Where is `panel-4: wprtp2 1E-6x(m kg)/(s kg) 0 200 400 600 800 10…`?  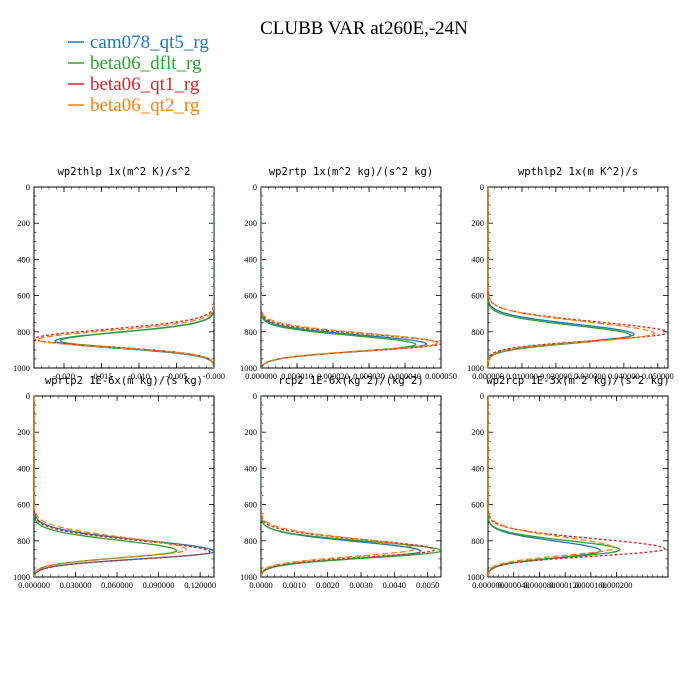
panel-4: wprtp2 1E-6x(m kg)/(s kg) 0 200 400 600 800 10… is located at coordinates (114, 482).